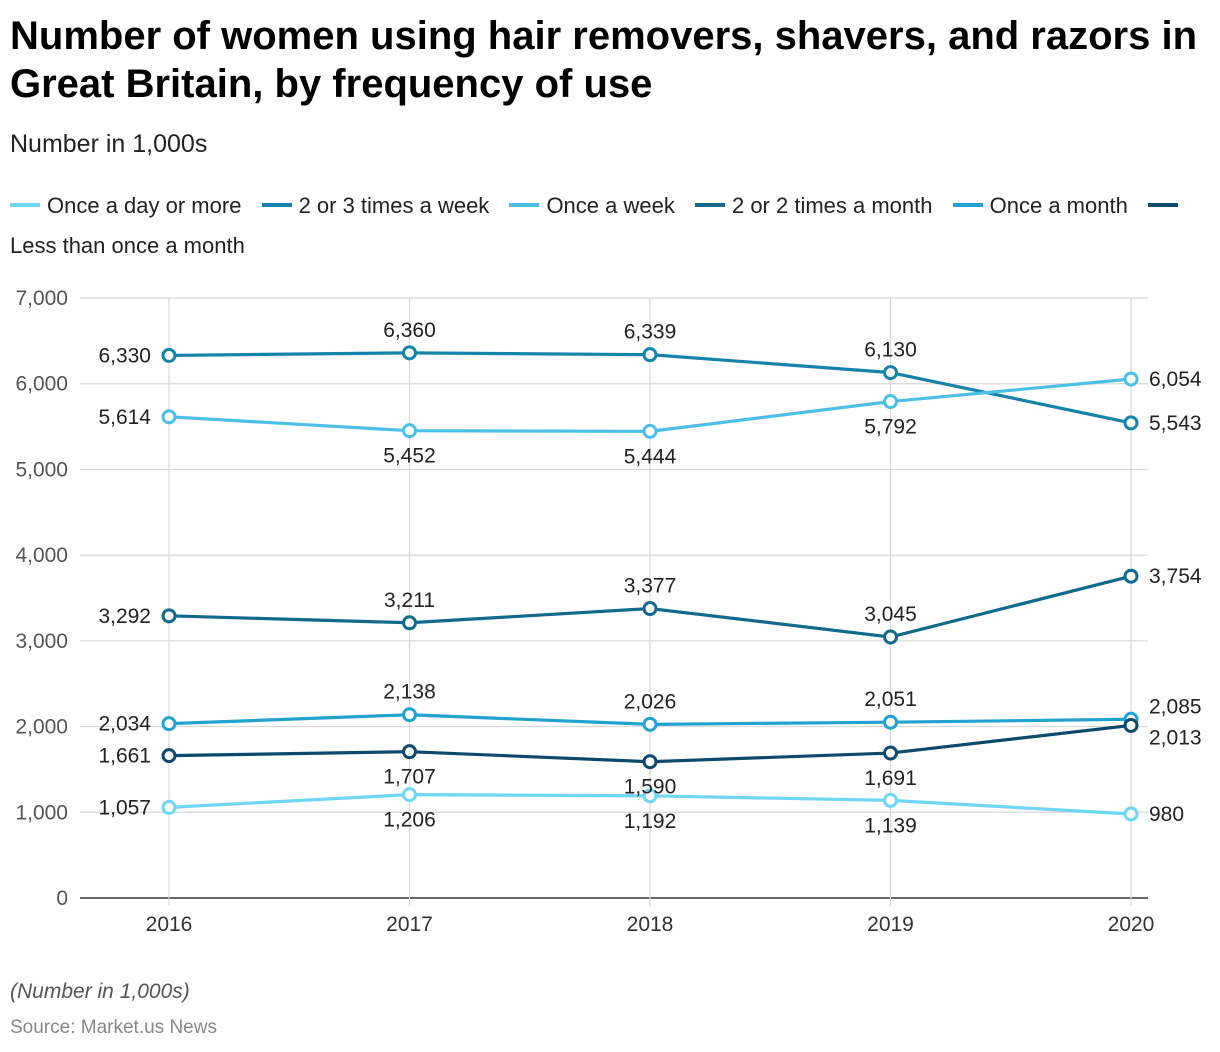 Image resolution: width=1220 pixels, height=1052 pixels. Describe the element at coordinates (650, 332) in the screenshot. I see `data-label: 6,339` at that location.